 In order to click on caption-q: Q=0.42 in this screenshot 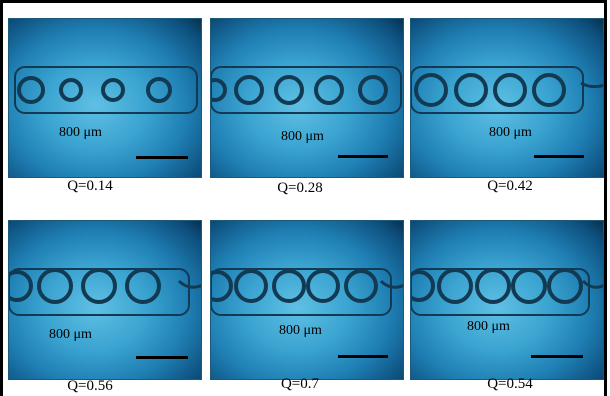, I will do `click(510, 186)`.